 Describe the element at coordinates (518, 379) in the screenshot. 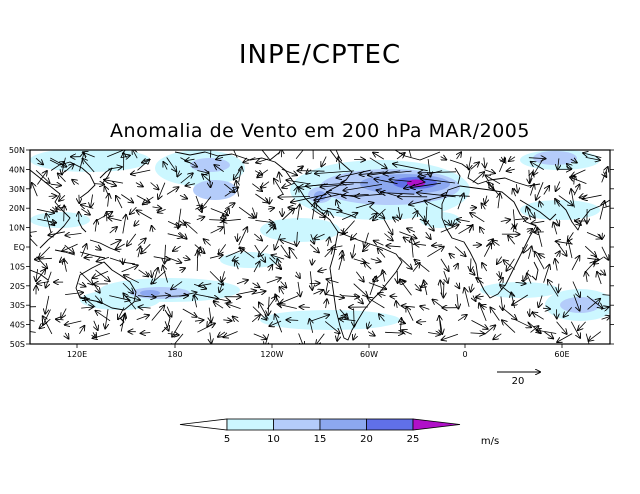

I see `reference-vector: 20` at that location.